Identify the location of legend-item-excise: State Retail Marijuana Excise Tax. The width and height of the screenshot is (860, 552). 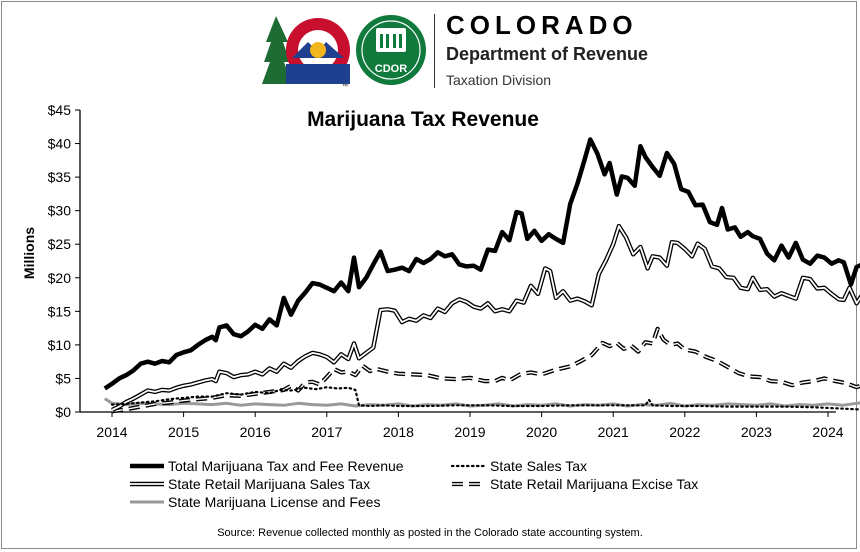
(575, 484).